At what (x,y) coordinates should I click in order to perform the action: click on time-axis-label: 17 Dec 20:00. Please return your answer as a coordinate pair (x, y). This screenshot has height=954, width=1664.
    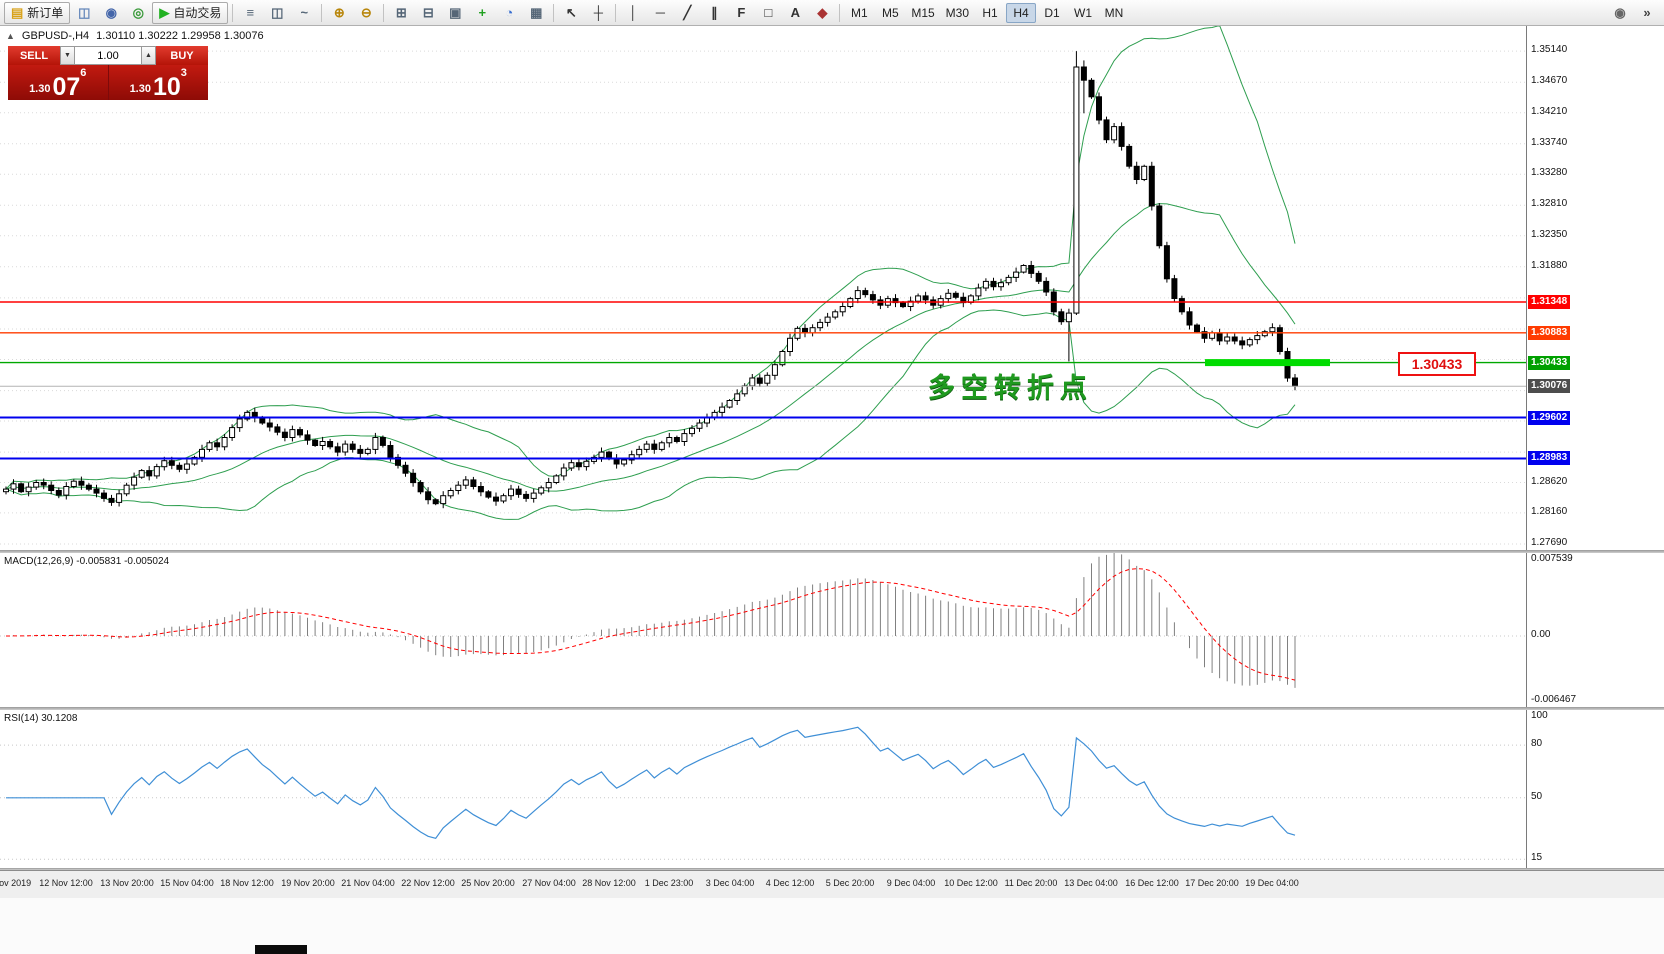
    Looking at the image, I should click on (1212, 883).